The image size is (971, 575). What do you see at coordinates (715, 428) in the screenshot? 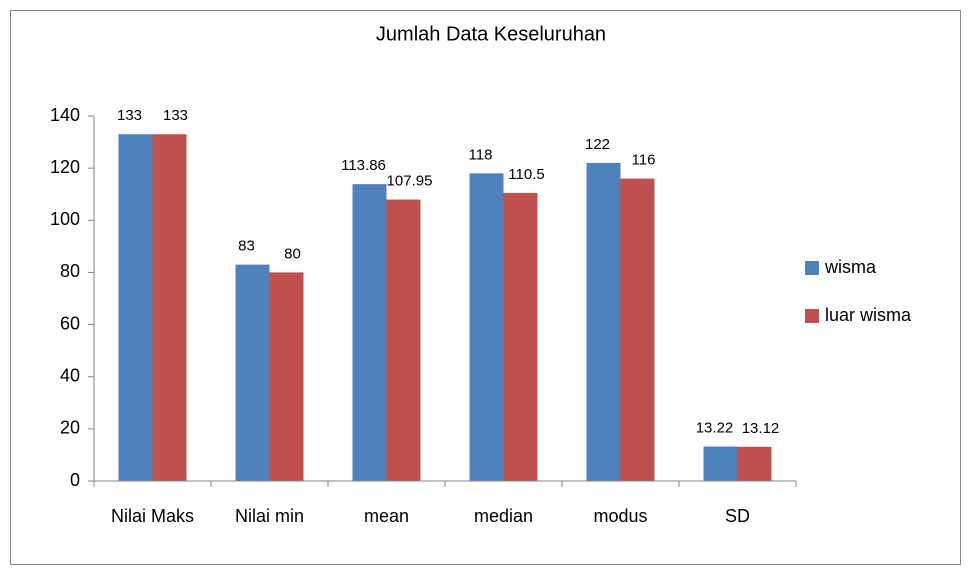
I see `data-label: 13.22` at bounding box center [715, 428].